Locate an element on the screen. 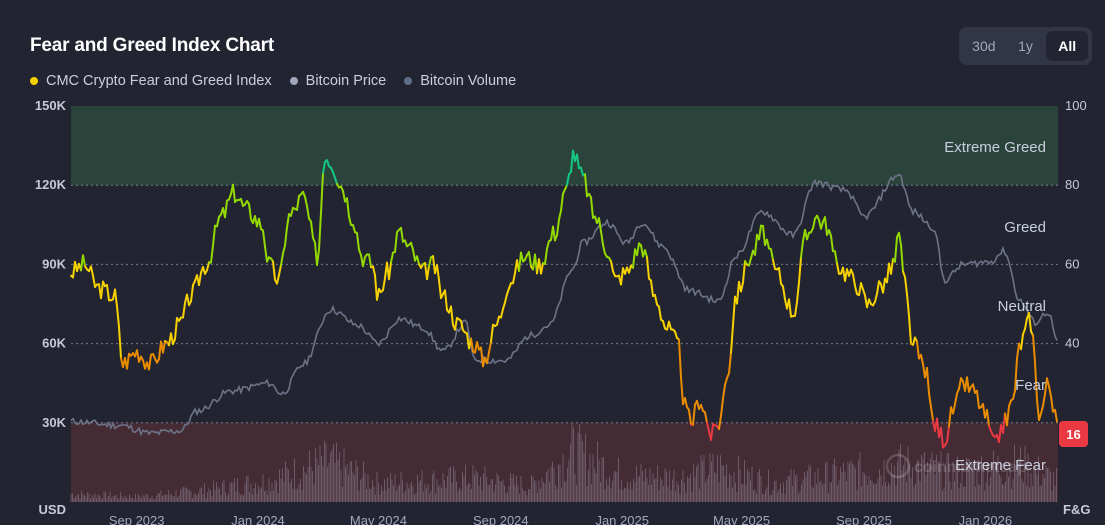  x-axis-tick: May 2025 is located at coordinates (741, 519).